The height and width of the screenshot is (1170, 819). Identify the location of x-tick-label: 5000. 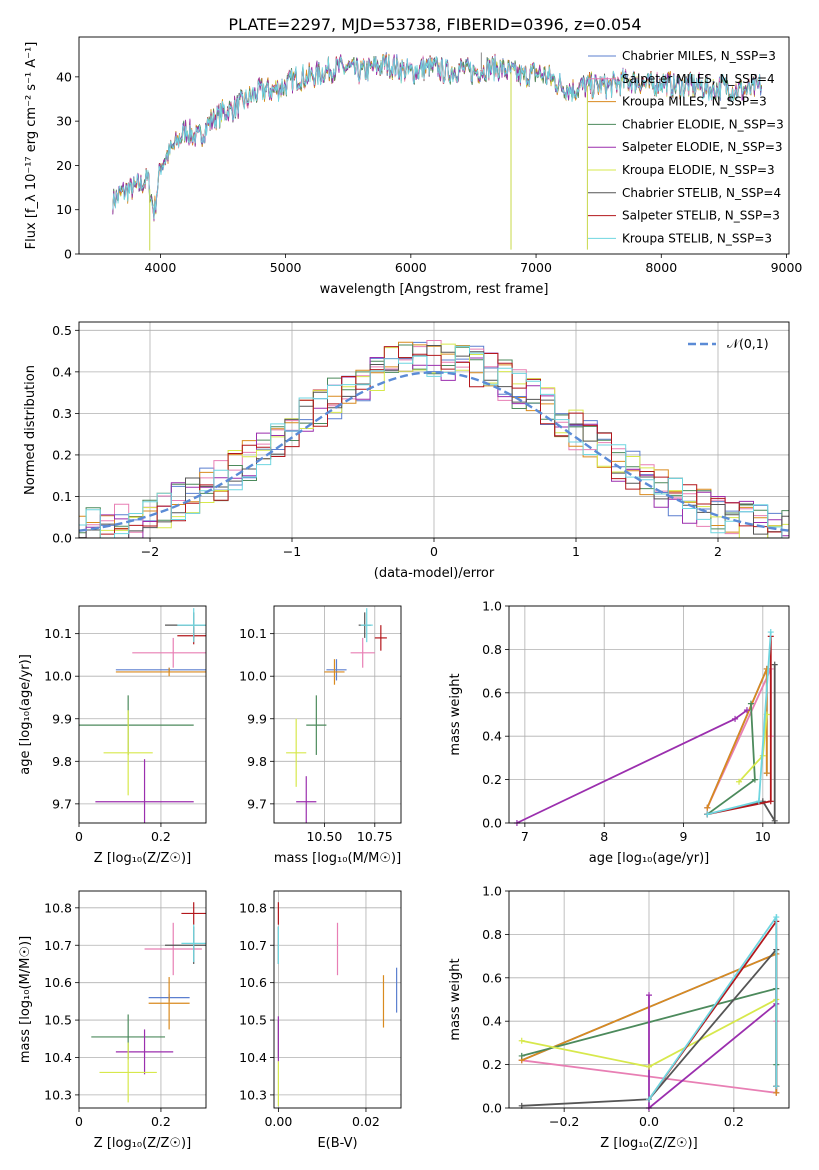
(286, 267).